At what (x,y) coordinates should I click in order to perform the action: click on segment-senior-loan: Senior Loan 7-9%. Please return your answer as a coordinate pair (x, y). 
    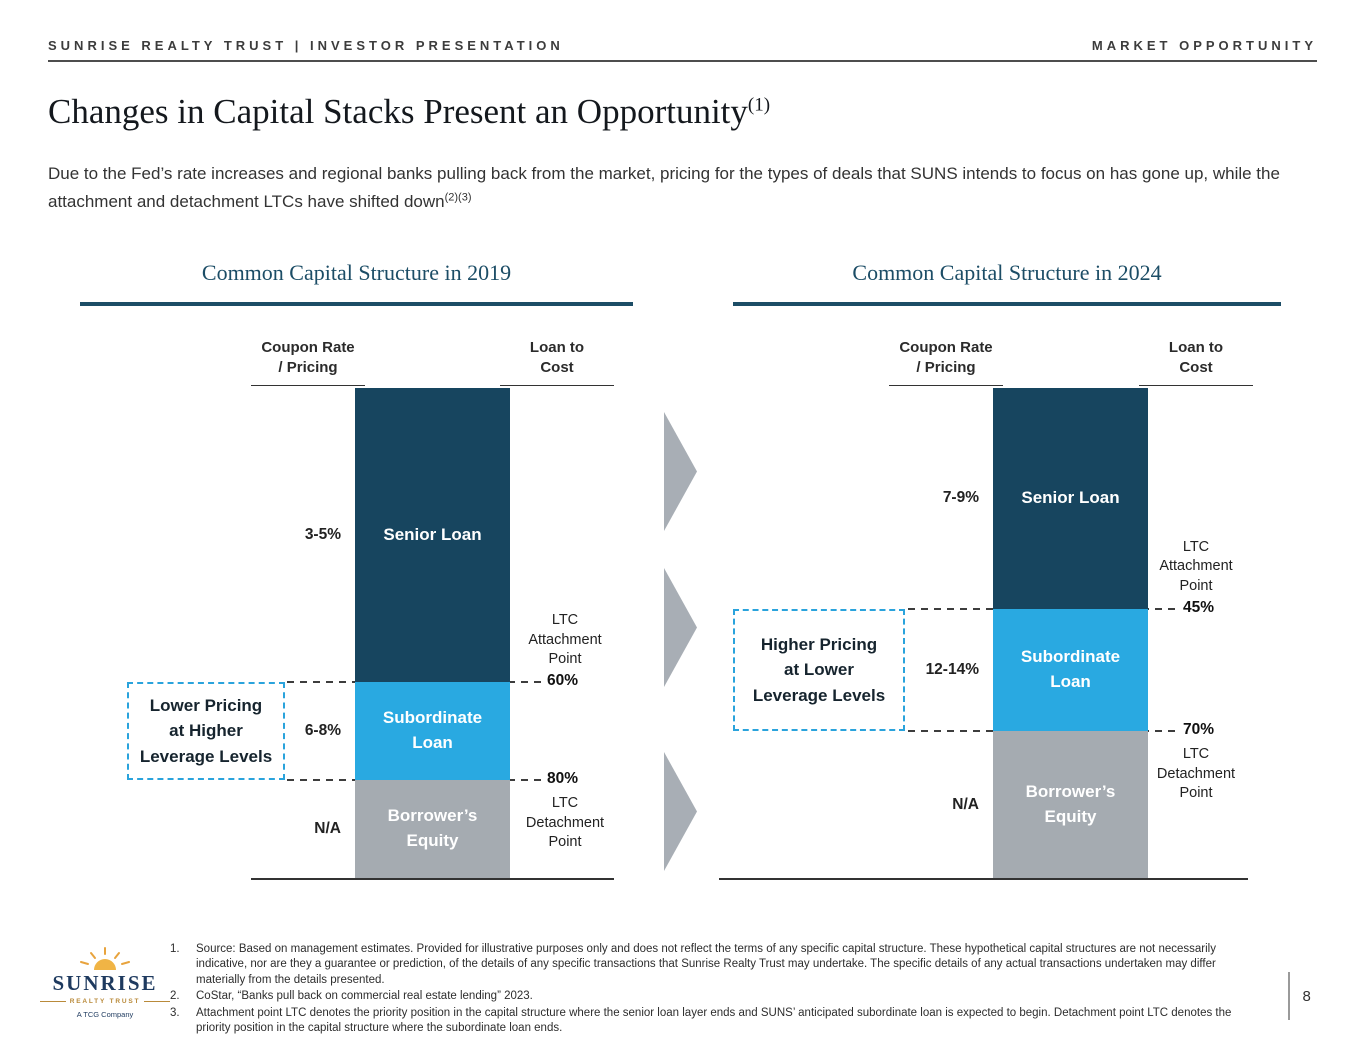
    Looking at the image, I should click on (1045, 498).